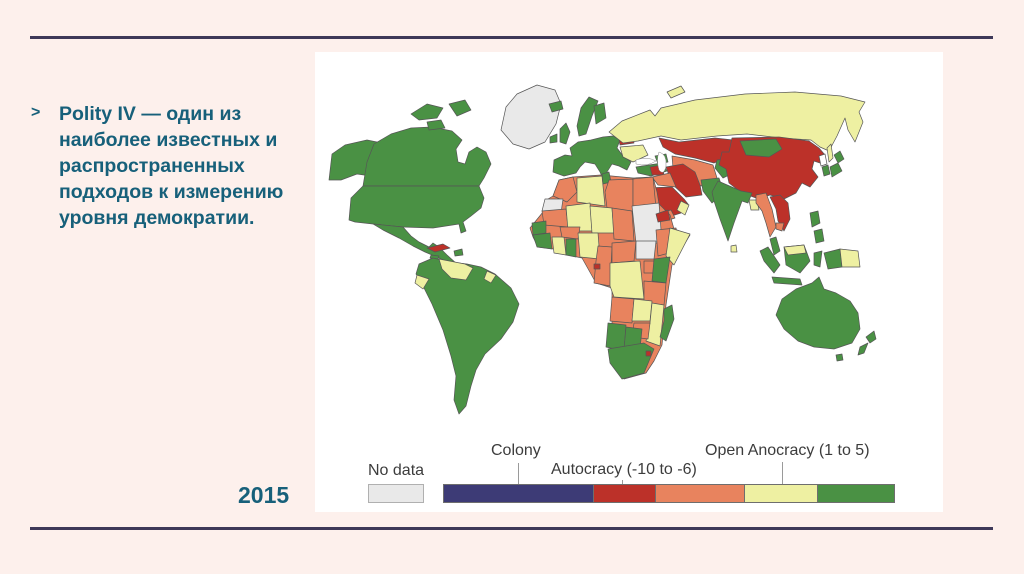 The image size is (1024, 574). Describe the element at coordinates (770, 260) in the screenshot. I see `region-sumatra` at that location.